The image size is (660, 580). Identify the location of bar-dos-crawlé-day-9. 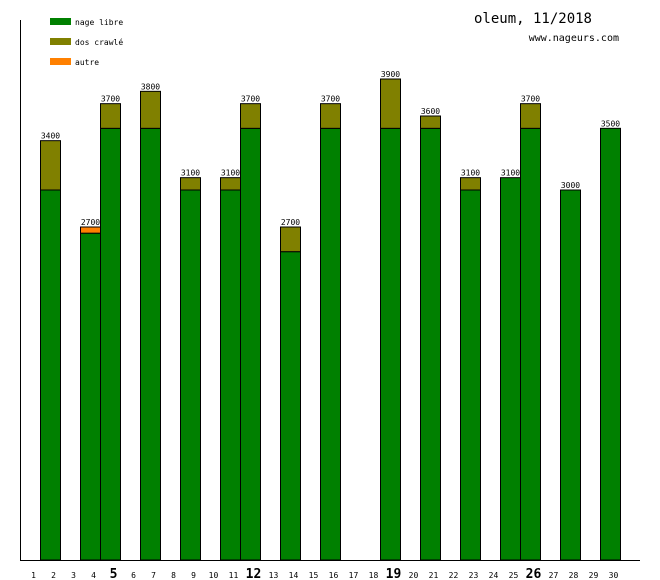
(190, 184).